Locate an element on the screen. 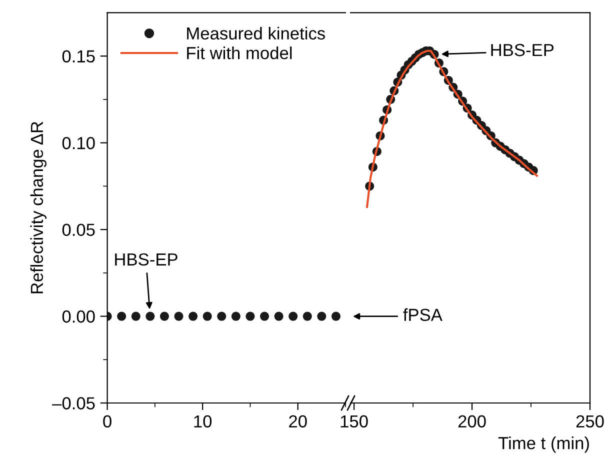  legend-label: Measured kinetics is located at coordinates (256, 33).